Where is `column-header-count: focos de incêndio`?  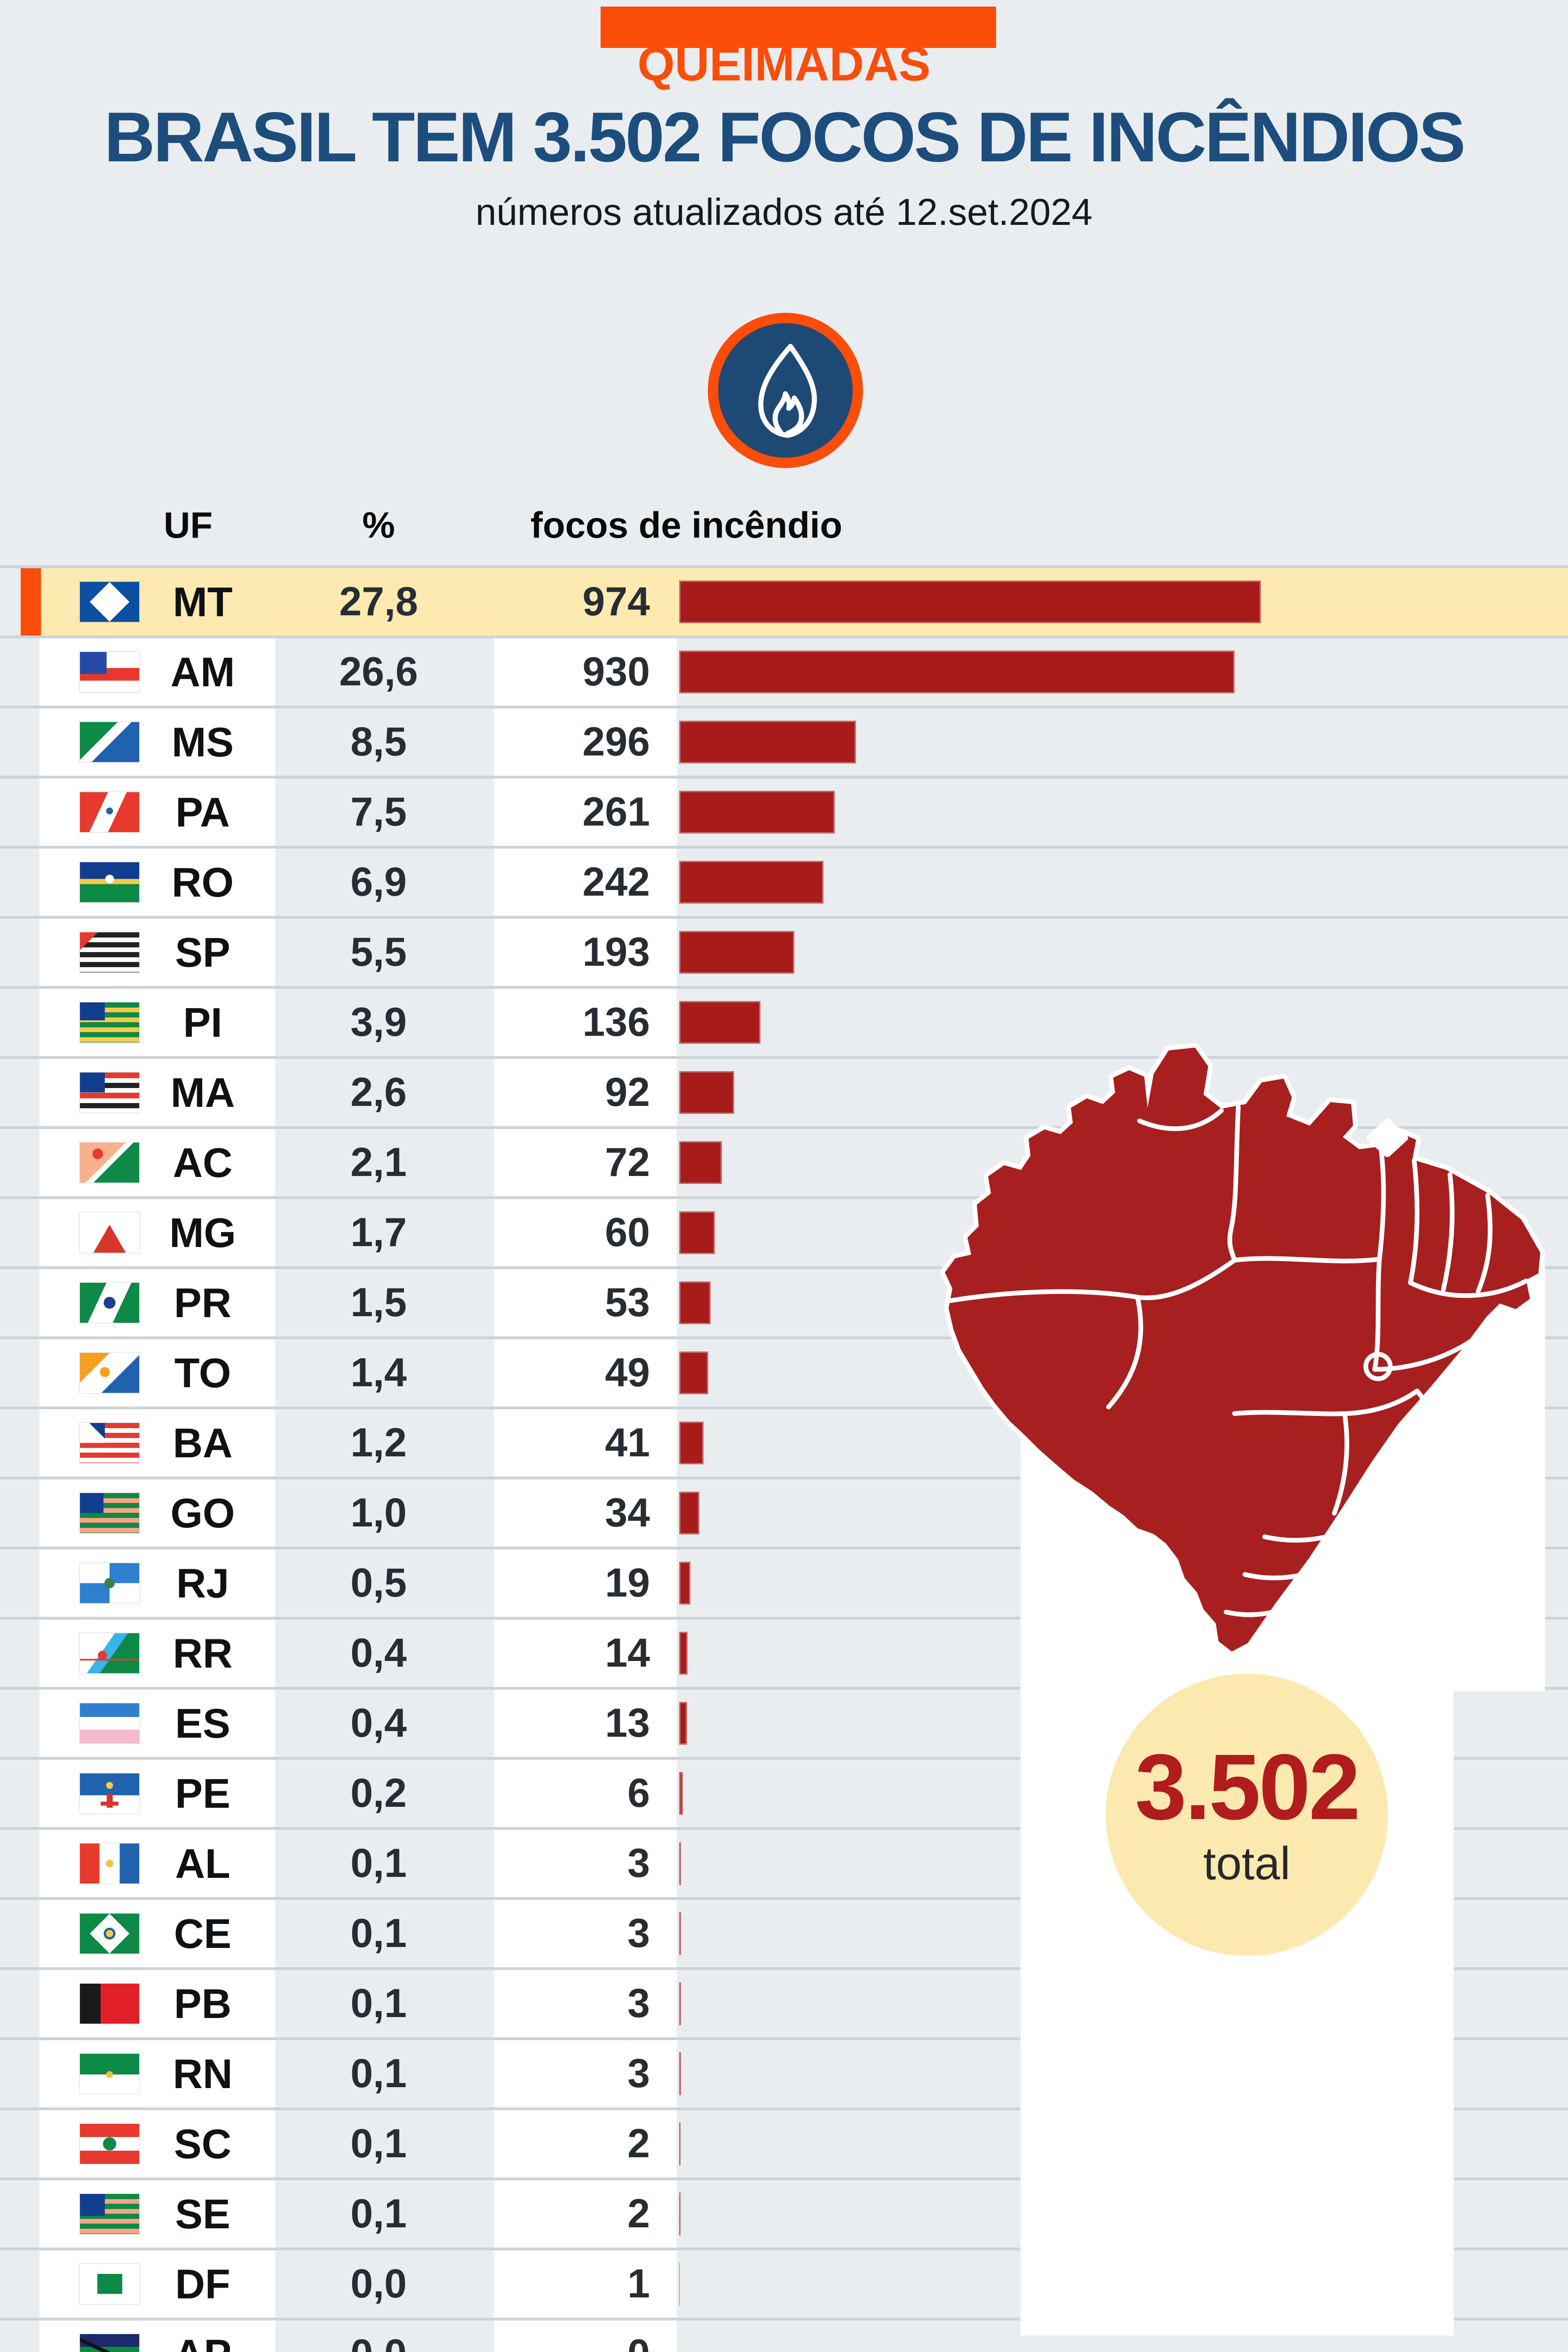 column-header-count: focos de incêndio is located at coordinates (687, 525).